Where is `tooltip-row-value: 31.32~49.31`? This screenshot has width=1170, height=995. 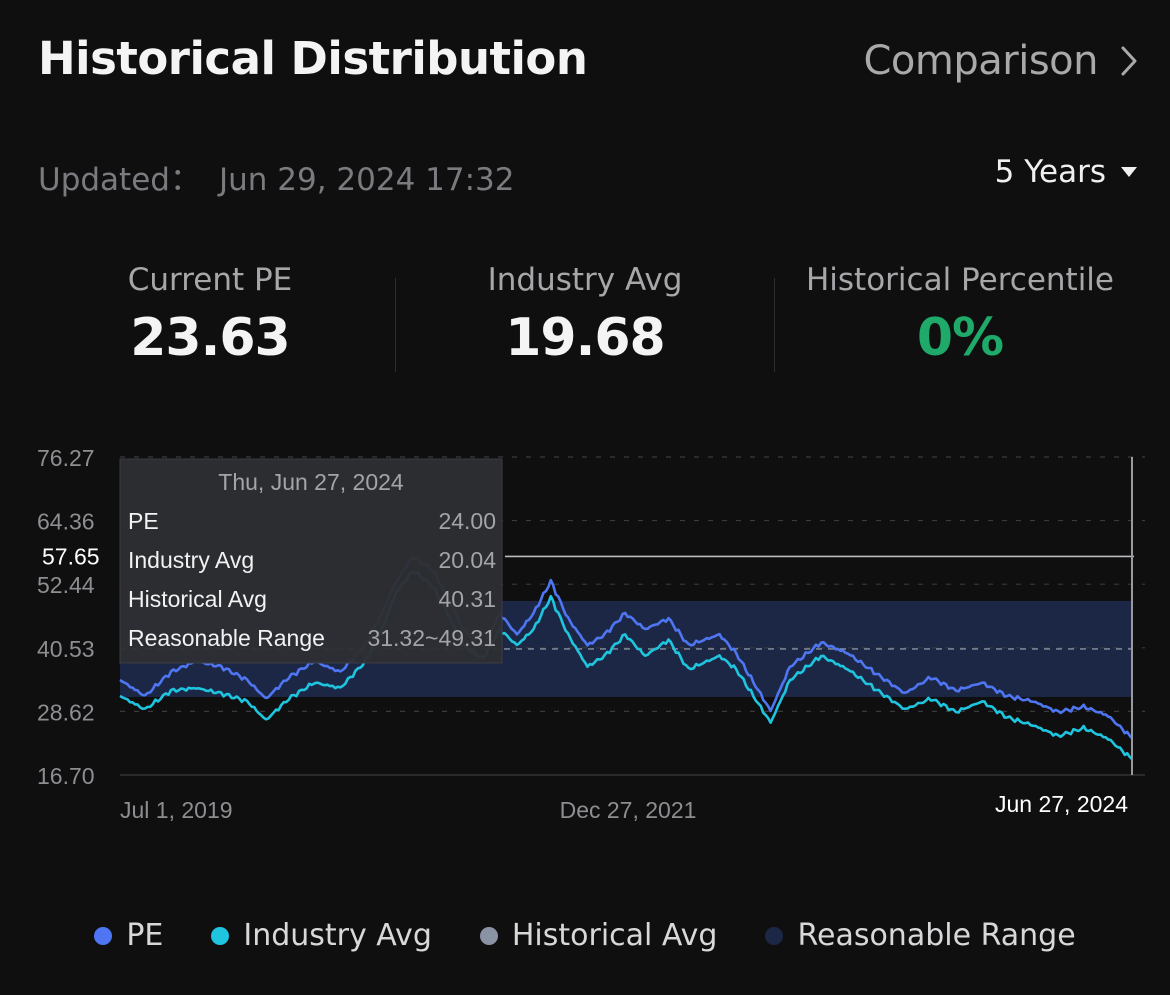
tooltip-row-value: 31.32~49.31 is located at coordinates (431, 638).